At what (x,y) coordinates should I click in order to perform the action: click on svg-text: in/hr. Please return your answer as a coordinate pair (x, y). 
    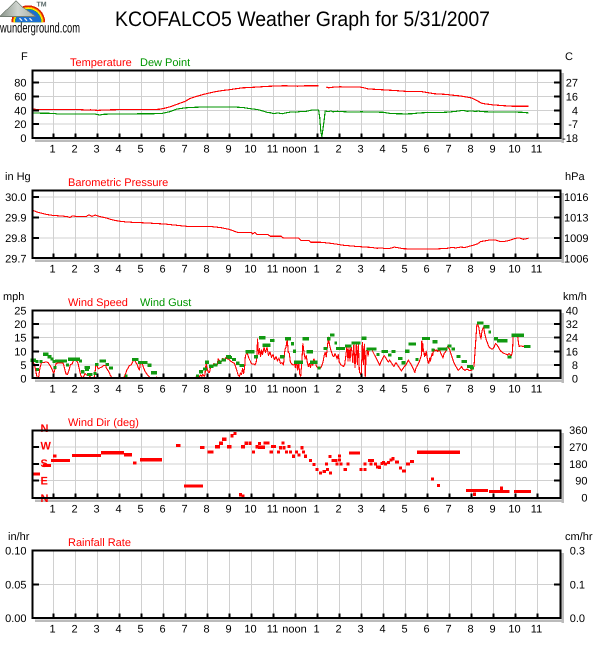
    Looking at the image, I should click on (19, 537).